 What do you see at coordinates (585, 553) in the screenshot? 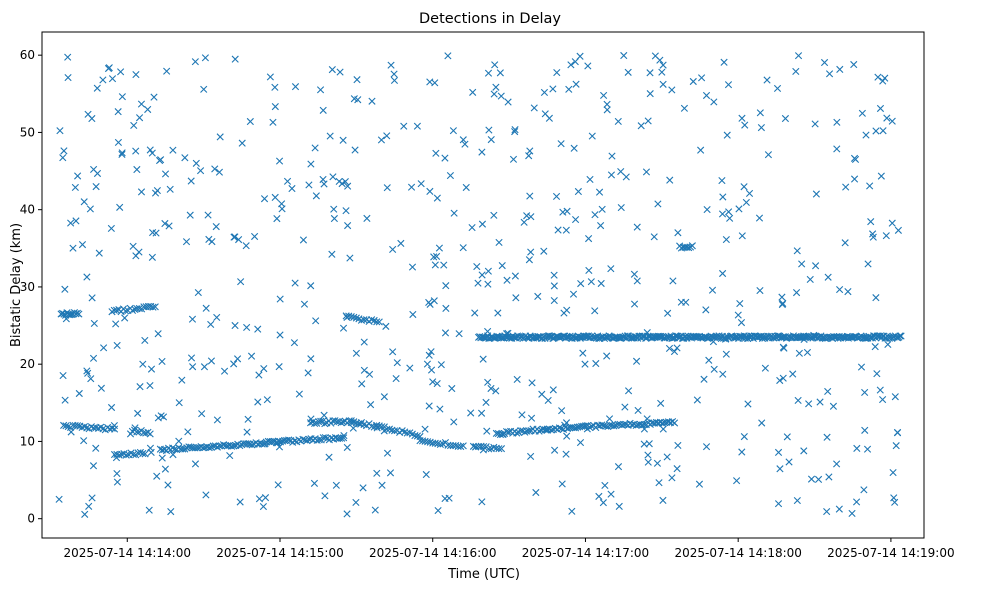
I see `x-tick-label: 2025-07-14 14:17:00` at bounding box center [585, 553].